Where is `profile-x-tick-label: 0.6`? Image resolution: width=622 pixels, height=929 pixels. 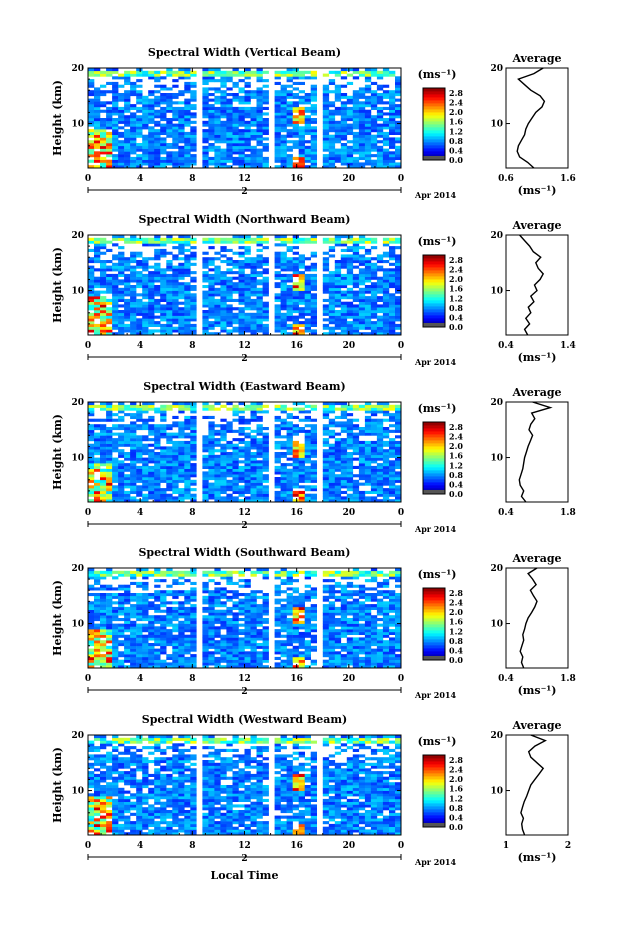
profile-x-tick-label: 0.6 is located at coordinates (506, 179).